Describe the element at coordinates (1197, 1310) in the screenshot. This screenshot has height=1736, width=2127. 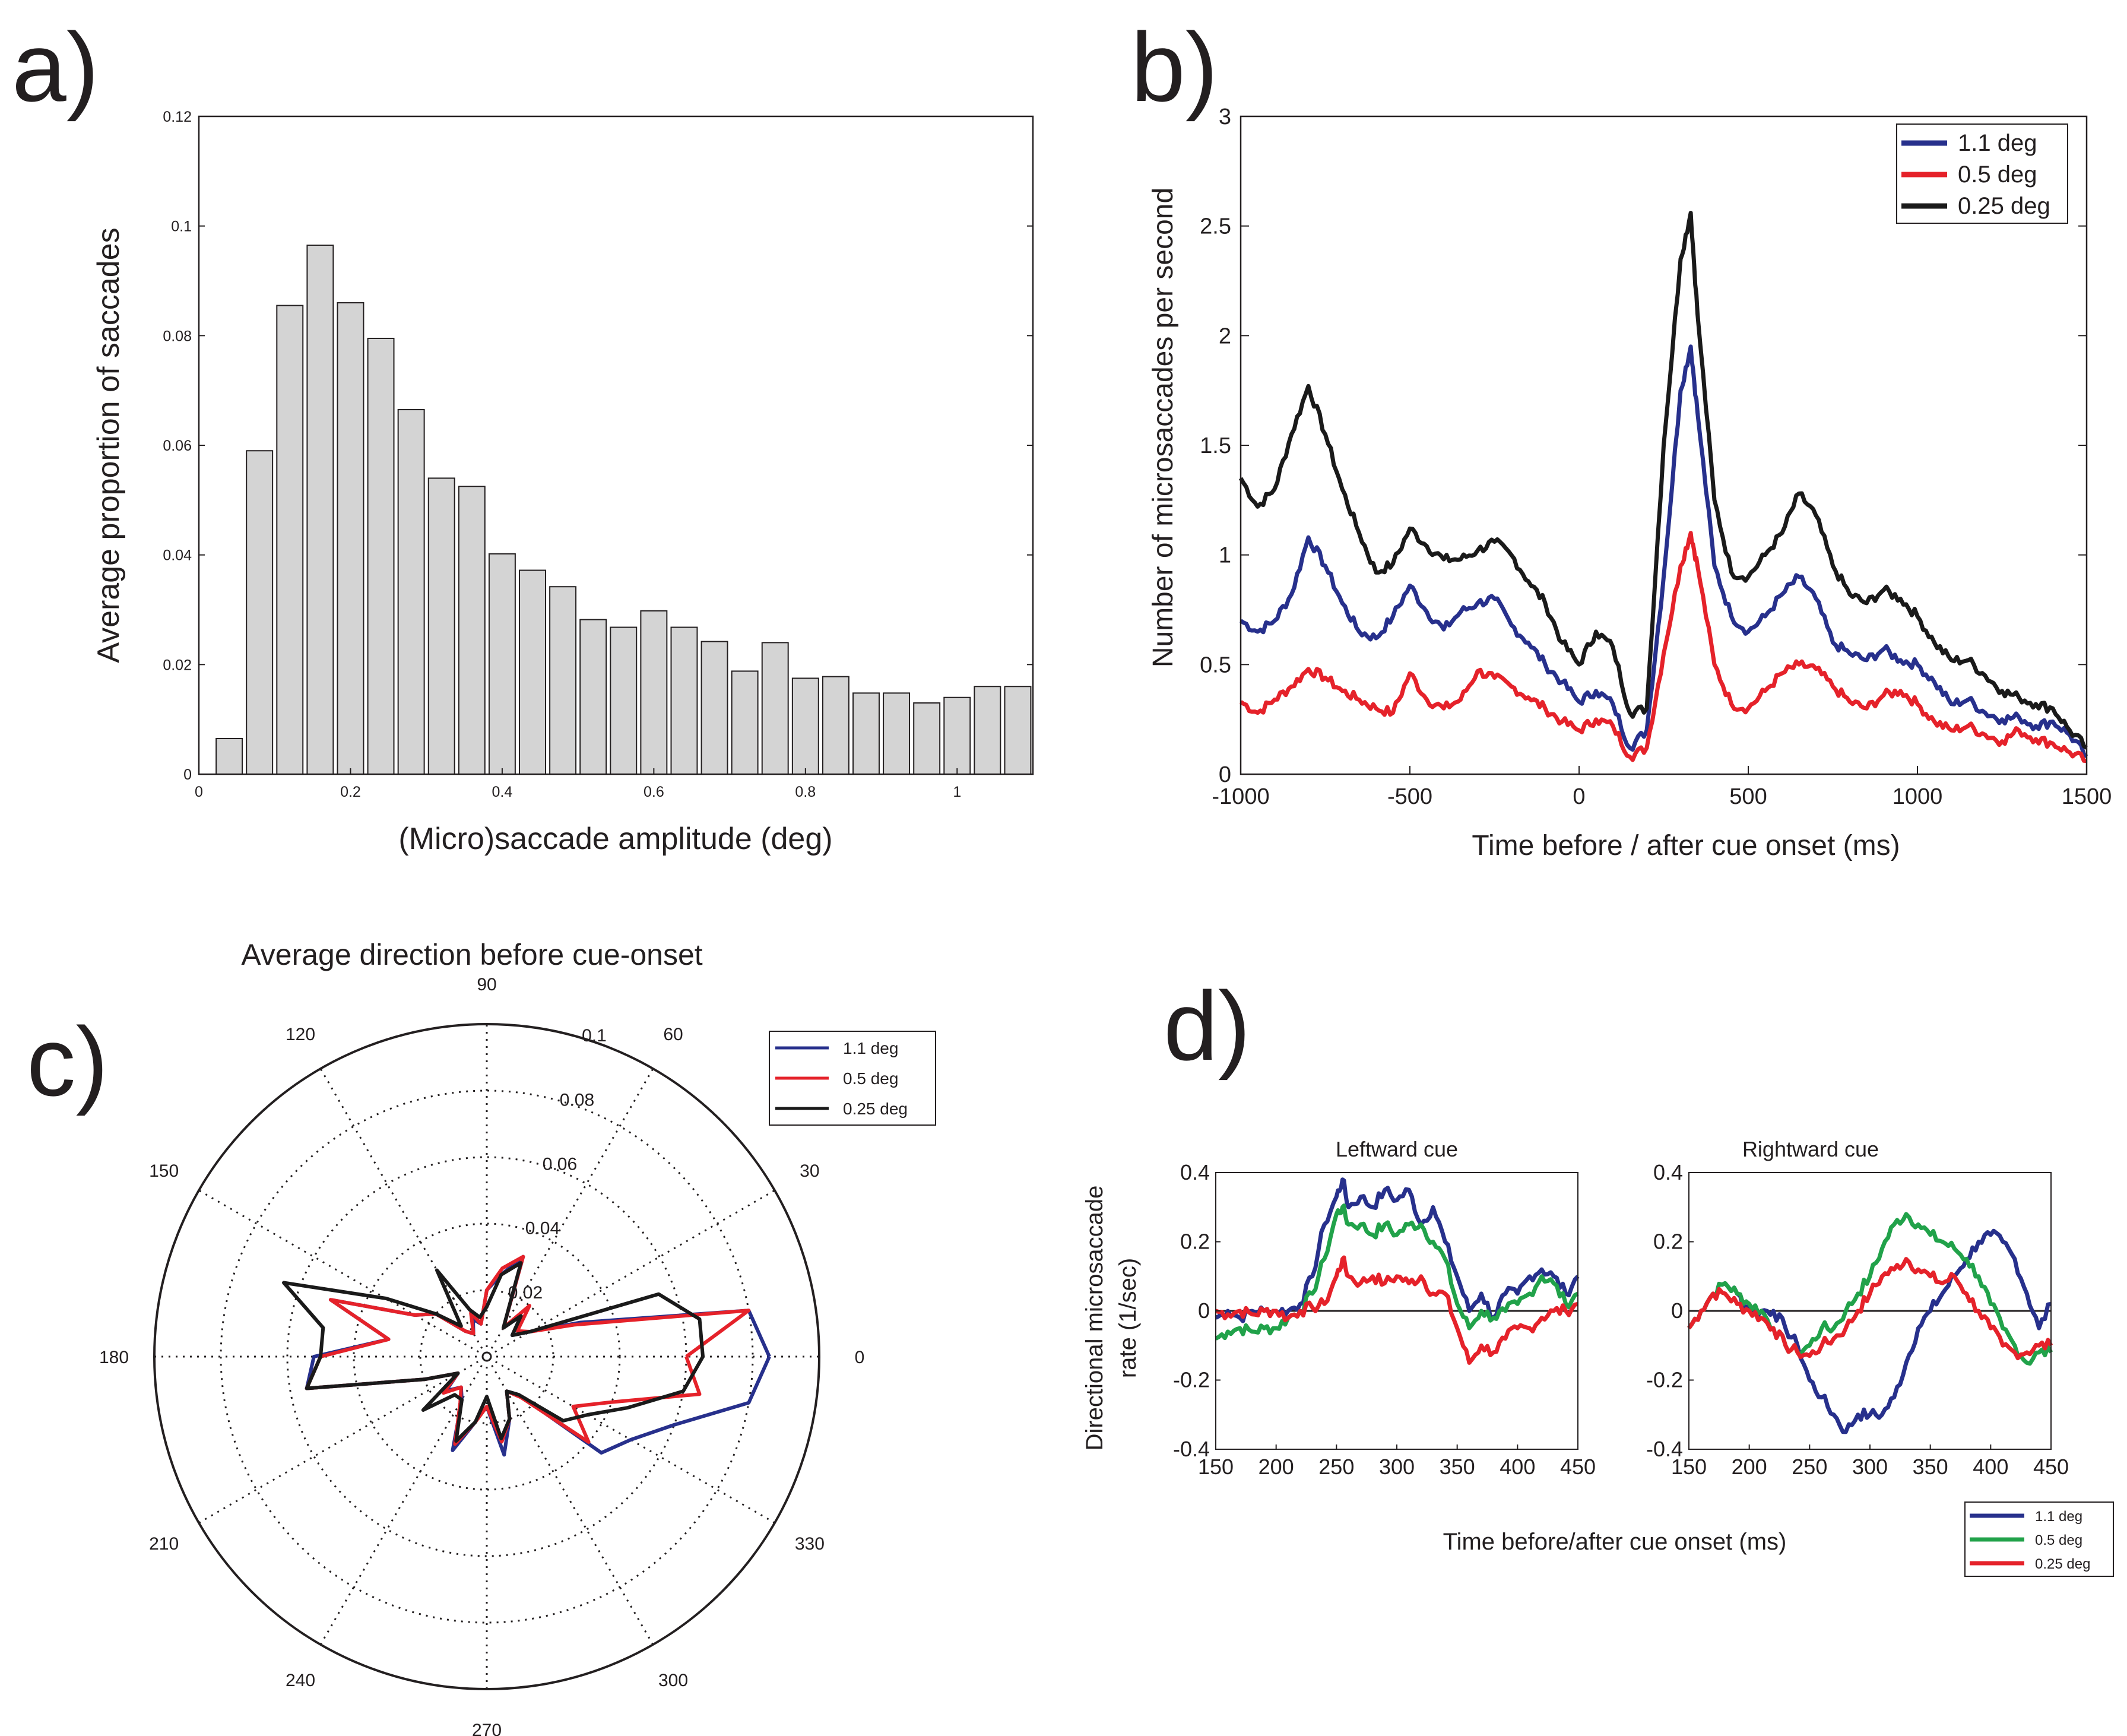
I see `y-ticks: -0.4 -0.2 0 0.2 0.4` at that location.